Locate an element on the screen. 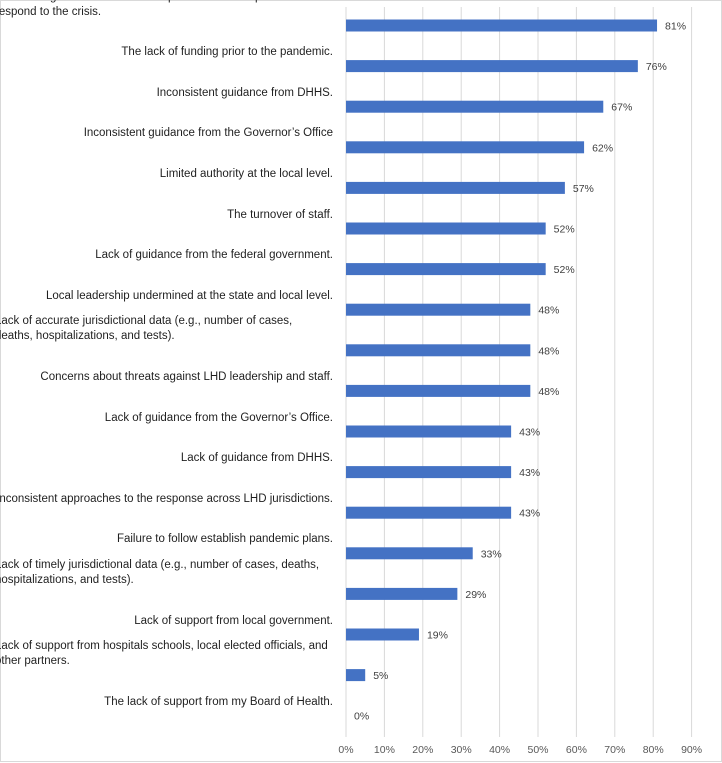 The width and height of the screenshot is (722, 763). data-label: 81% is located at coordinates (675, 27).